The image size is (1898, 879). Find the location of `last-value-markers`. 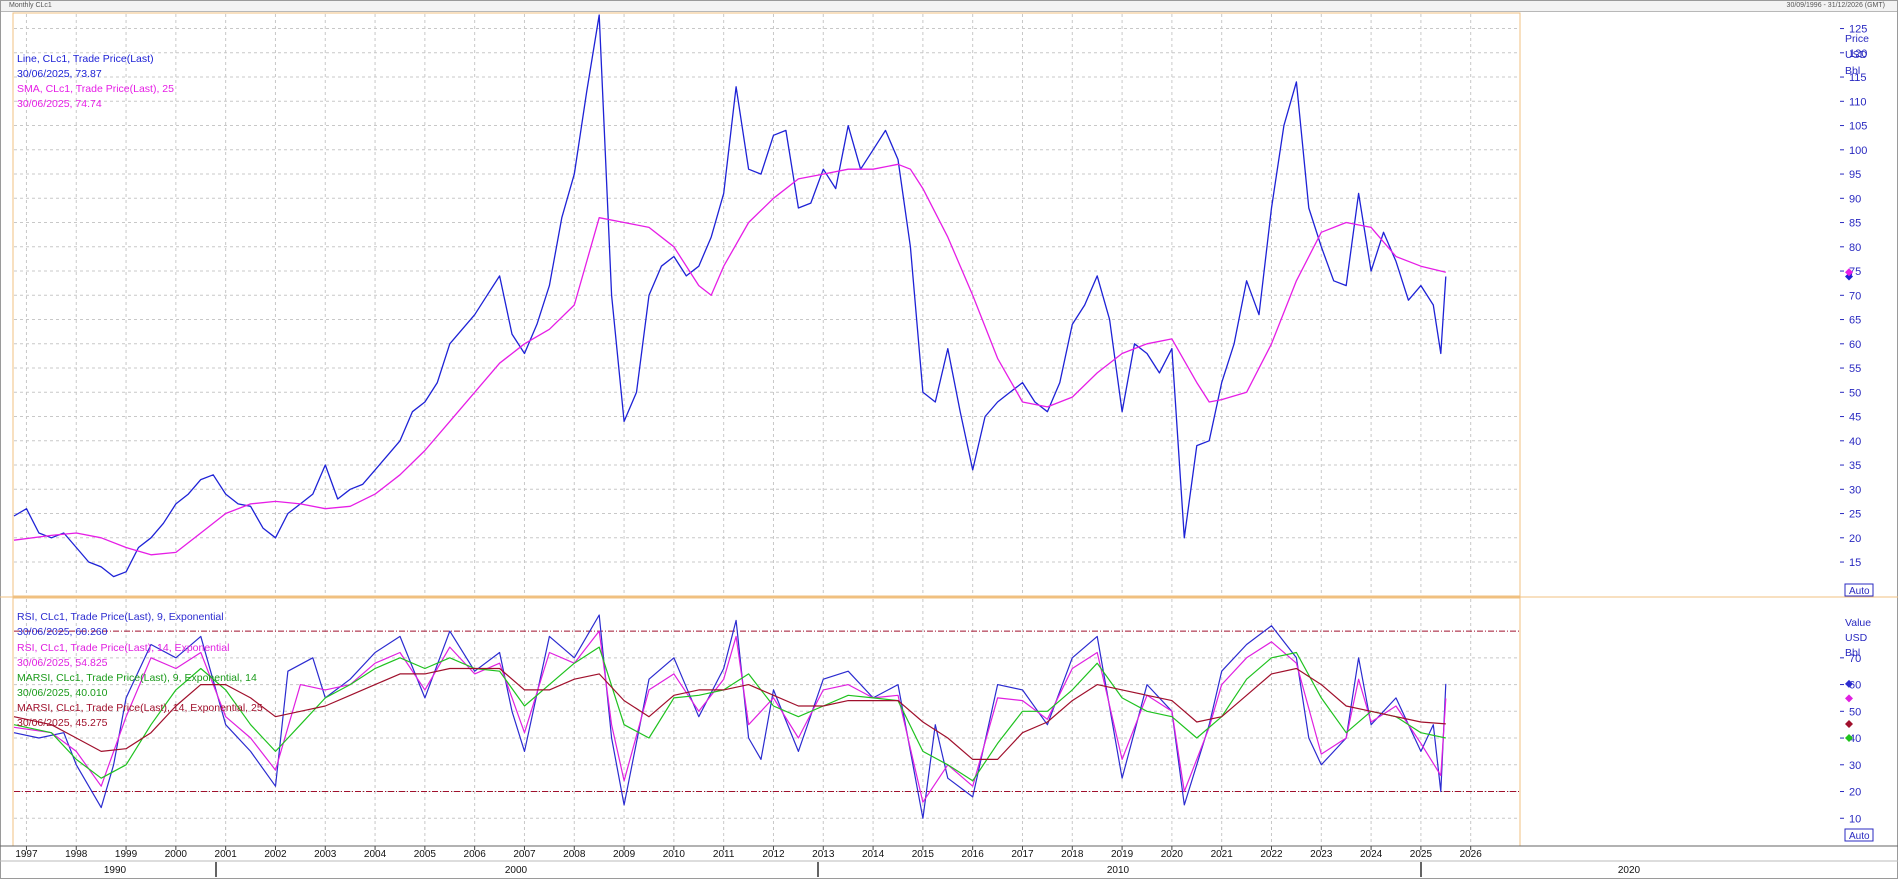

last-value-markers is located at coordinates (1849, 505).